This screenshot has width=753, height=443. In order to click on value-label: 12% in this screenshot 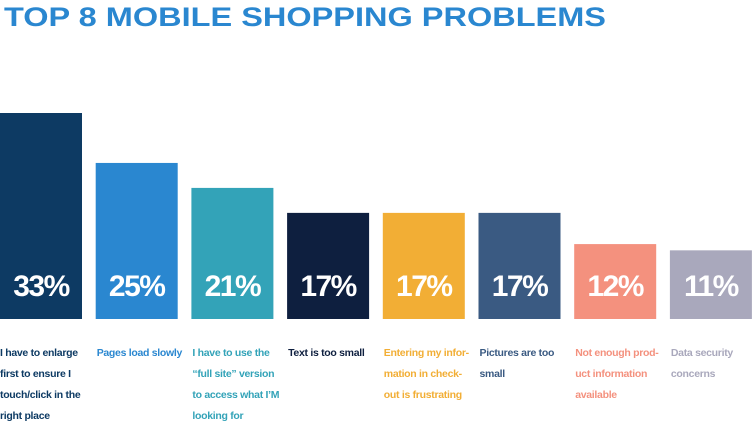, I will do `click(615, 286)`.